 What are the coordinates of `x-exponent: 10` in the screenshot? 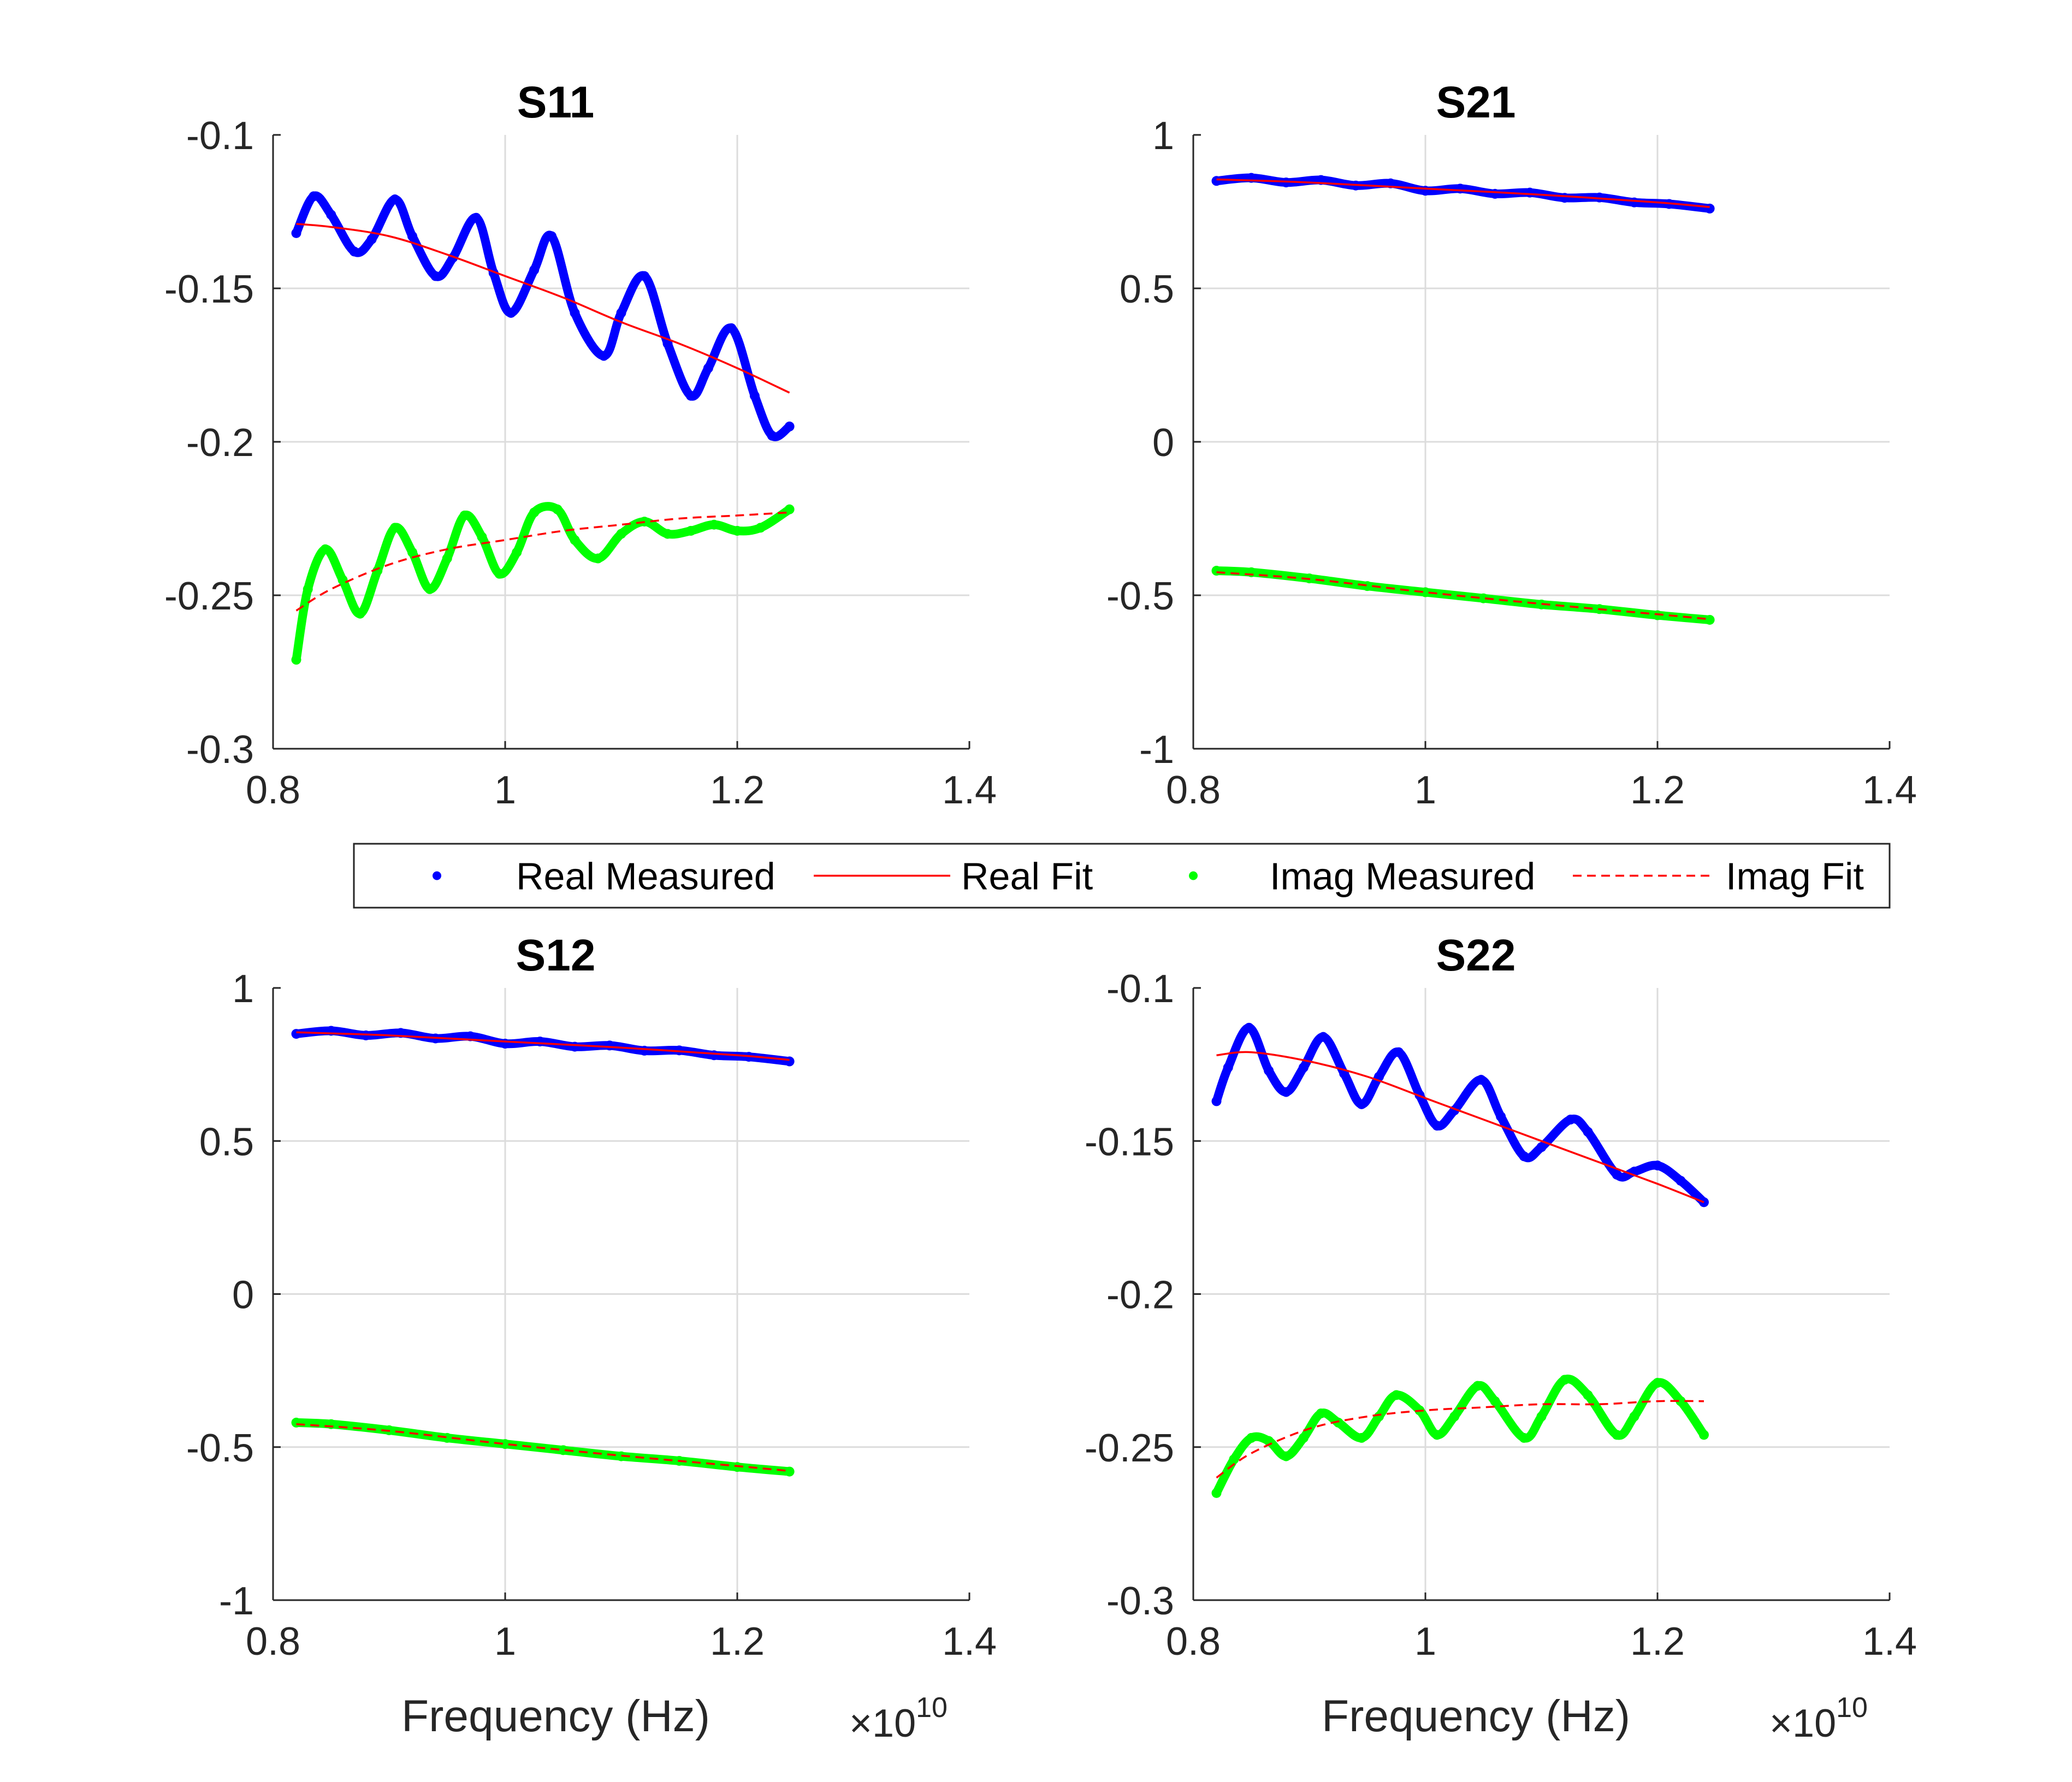 It's located at (1852, 1708).